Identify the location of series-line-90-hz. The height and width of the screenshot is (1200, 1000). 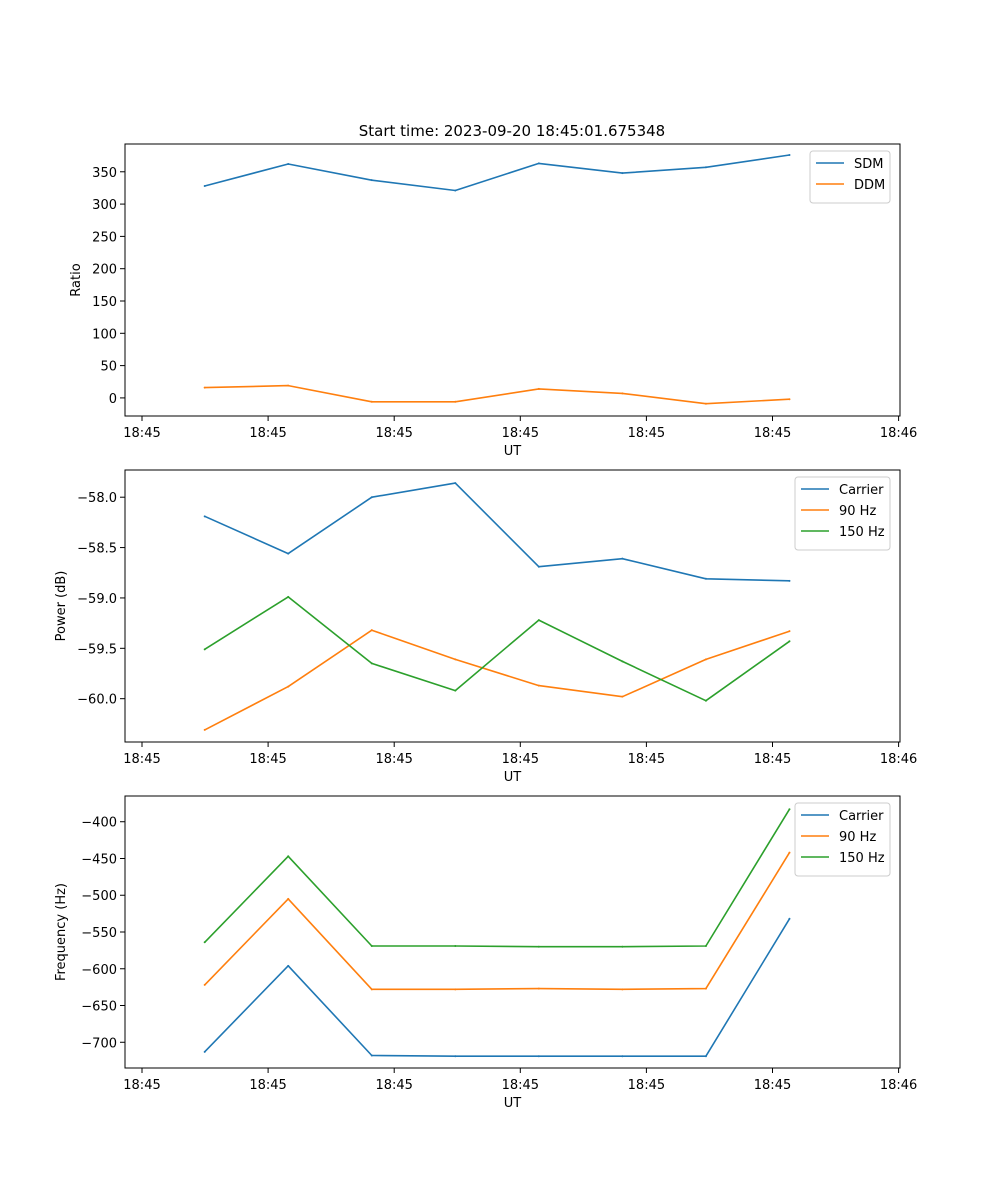
(497, 921).